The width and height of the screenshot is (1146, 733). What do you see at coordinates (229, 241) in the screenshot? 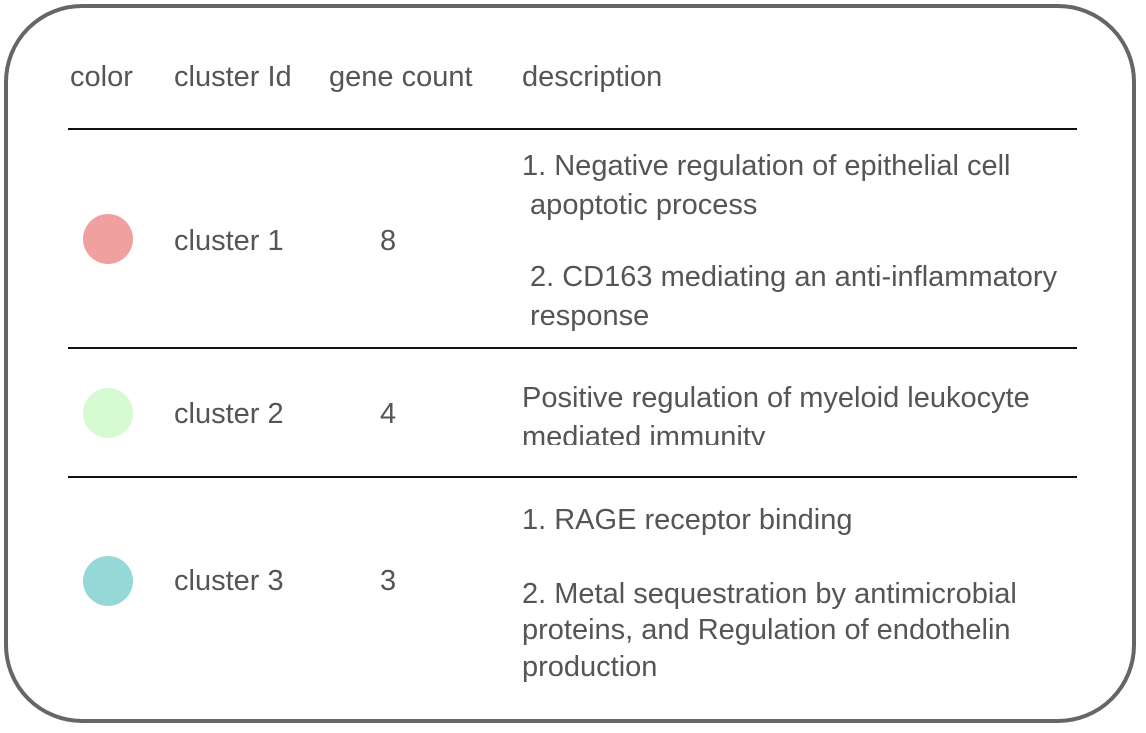
I see `cluster-1-id: cluster 1` at bounding box center [229, 241].